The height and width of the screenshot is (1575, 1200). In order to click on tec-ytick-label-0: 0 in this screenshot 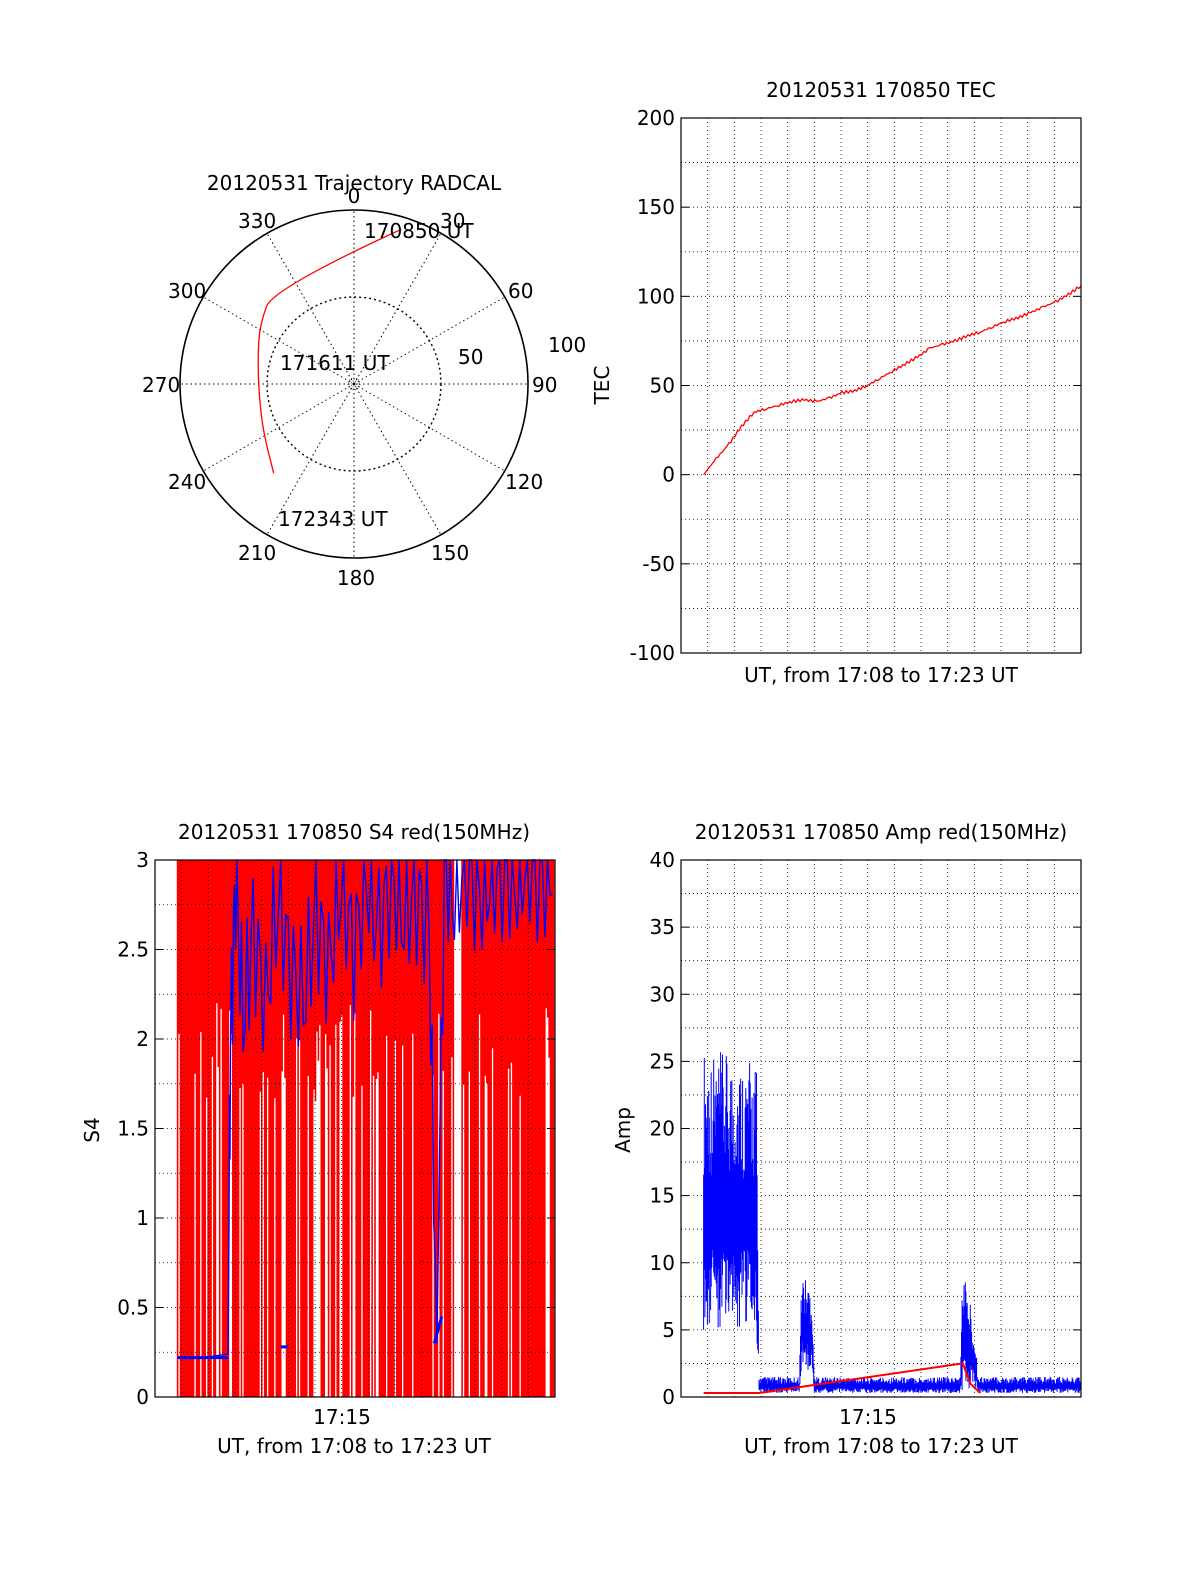, I will do `click(668, 475)`.